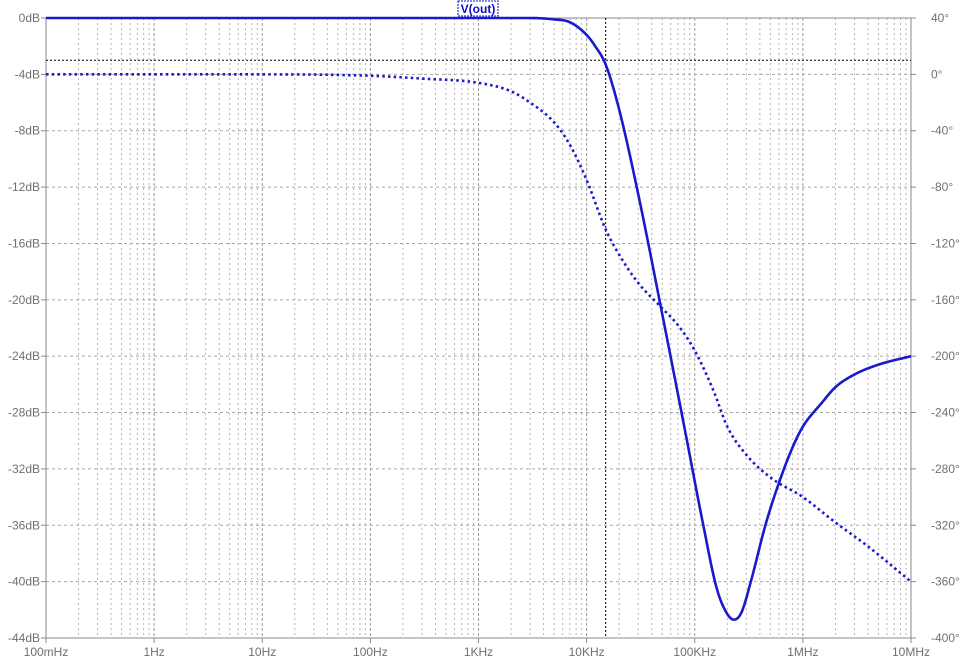 The width and height of the screenshot is (961, 666). I want to click on y-left-tick-label: -24dB, so click(24, 356).